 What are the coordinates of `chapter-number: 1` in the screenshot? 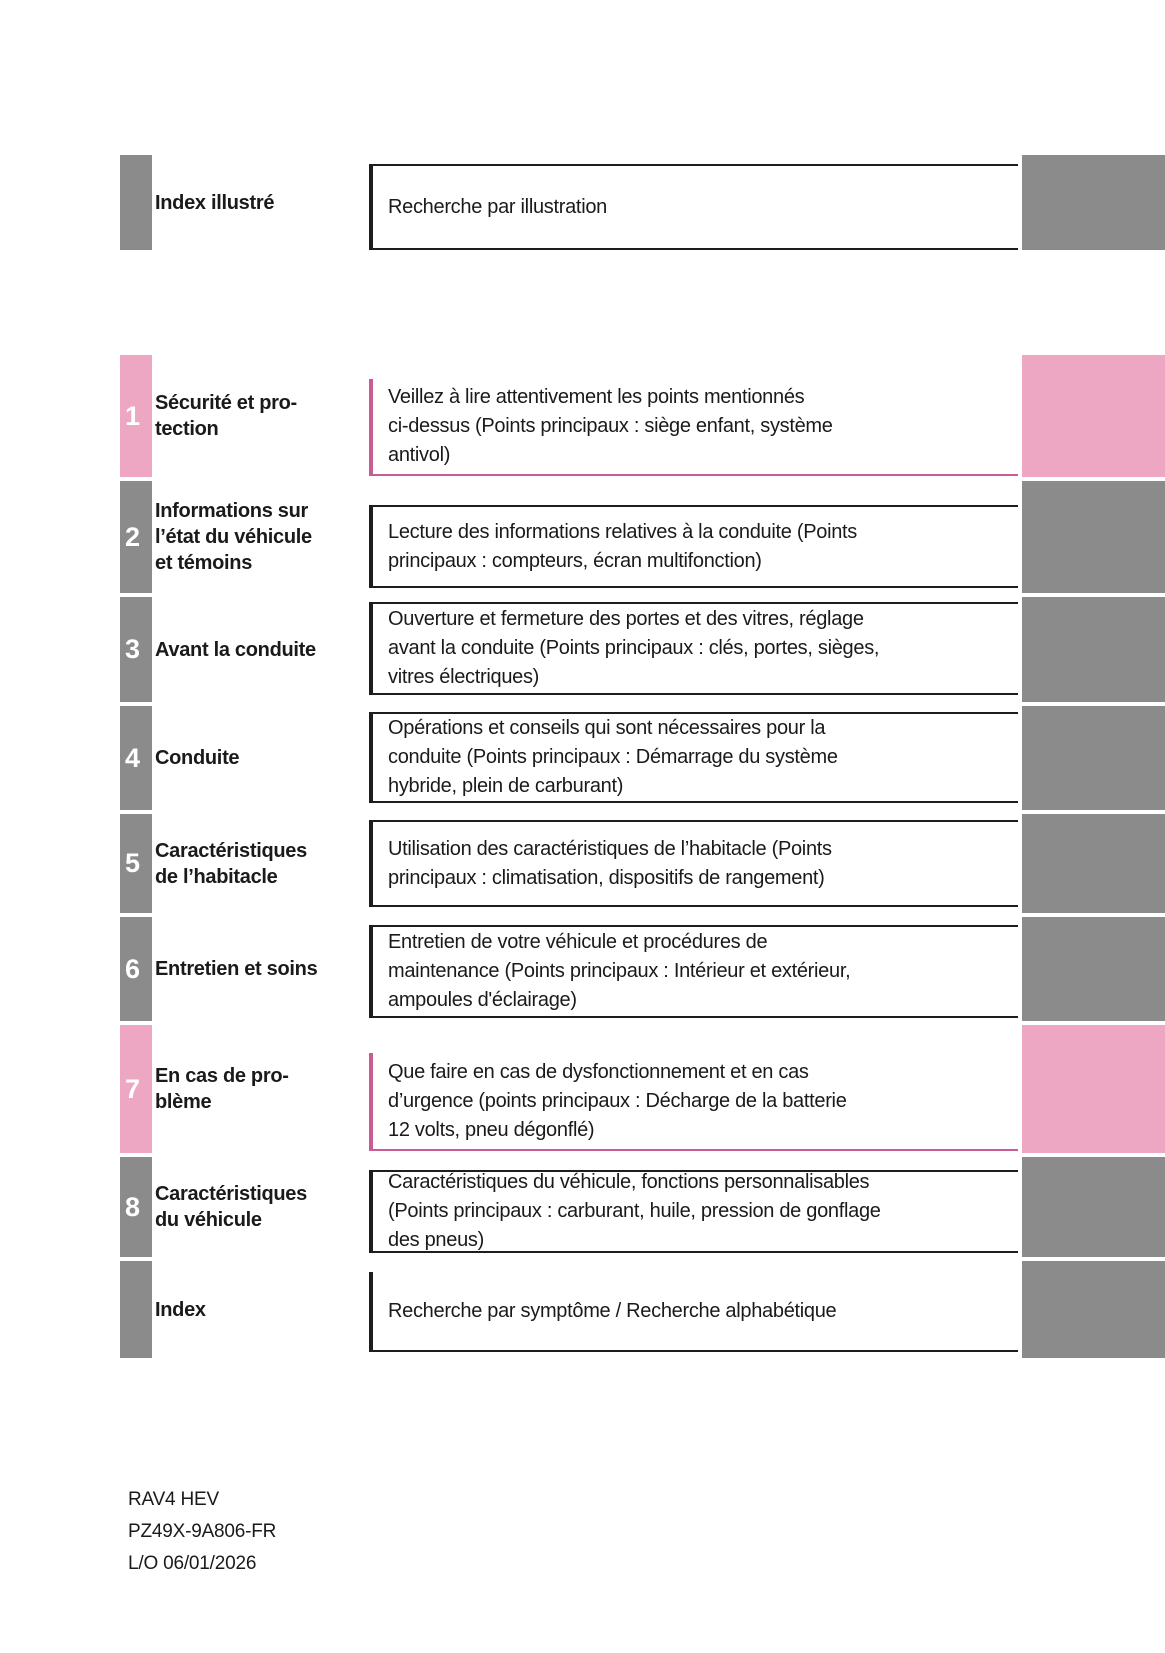 It's located at (132, 415).